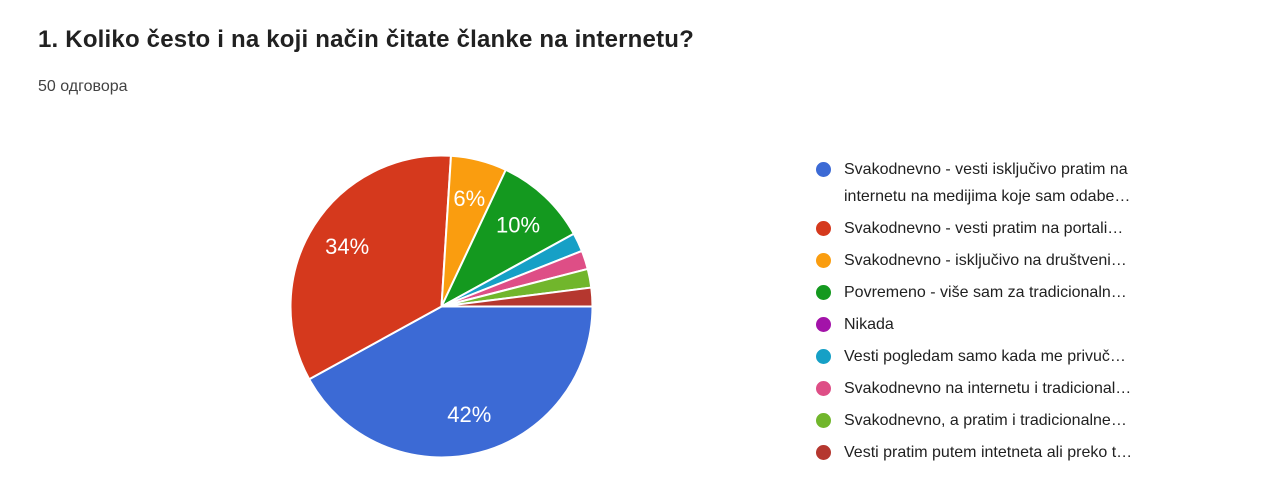 The image size is (1288, 500). I want to click on responses-count: 50 одговора, so click(83, 86).